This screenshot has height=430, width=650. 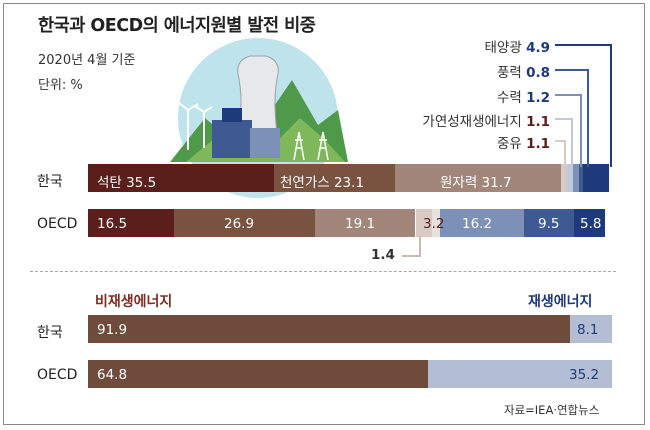 I want to click on korea-non-renewable-value: 91.9, so click(x=112, y=330).